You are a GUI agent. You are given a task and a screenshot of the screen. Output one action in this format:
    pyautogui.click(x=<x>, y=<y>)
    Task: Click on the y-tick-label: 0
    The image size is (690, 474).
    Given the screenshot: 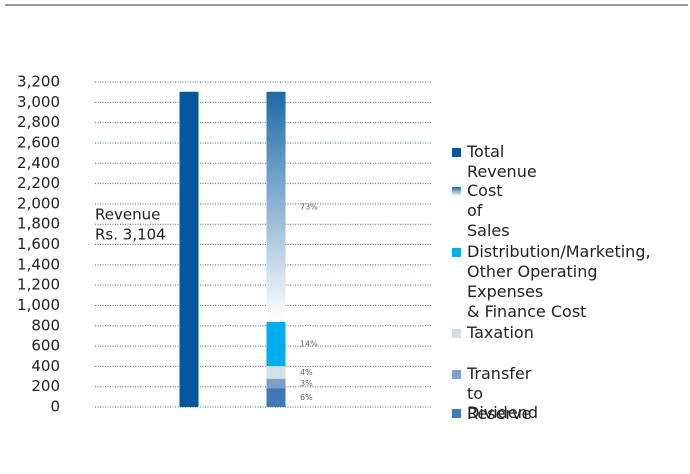 What is the action you would take?
    pyautogui.click(x=55, y=407)
    